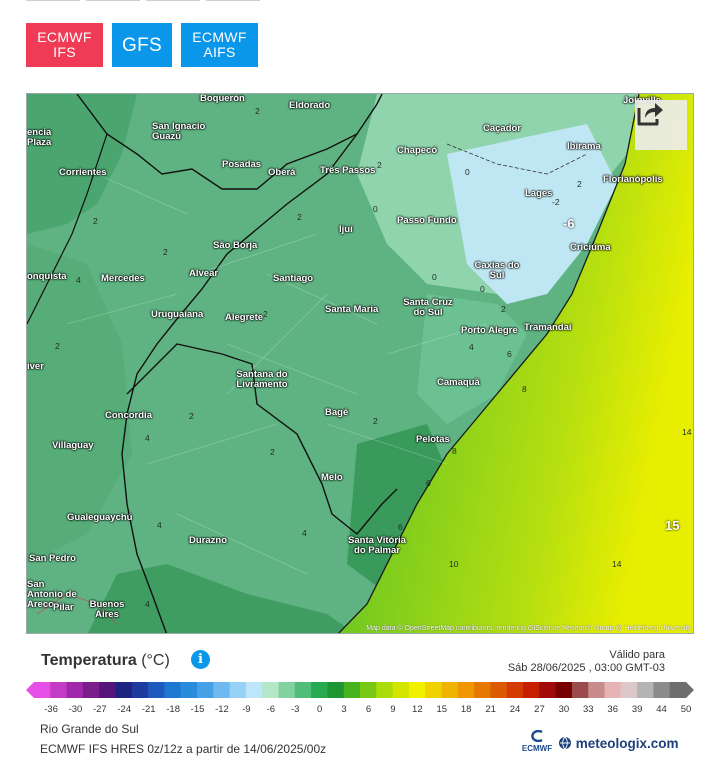 Image resolution: width=720 pixels, height=764 pixels. I want to click on scale-label: 21, so click(490, 709).